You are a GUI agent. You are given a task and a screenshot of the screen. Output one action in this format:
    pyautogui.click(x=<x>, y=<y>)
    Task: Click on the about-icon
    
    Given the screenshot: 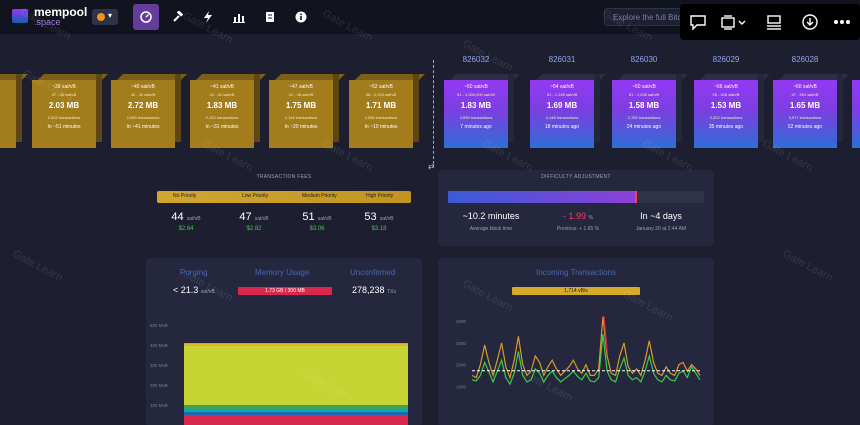 What is the action you would take?
    pyautogui.click(x=301, y=17)
    